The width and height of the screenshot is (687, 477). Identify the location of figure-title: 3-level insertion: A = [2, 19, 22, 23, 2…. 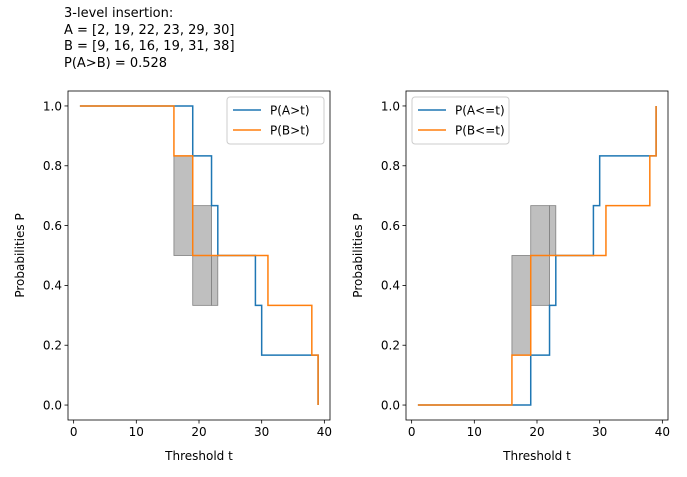
(149, 39).